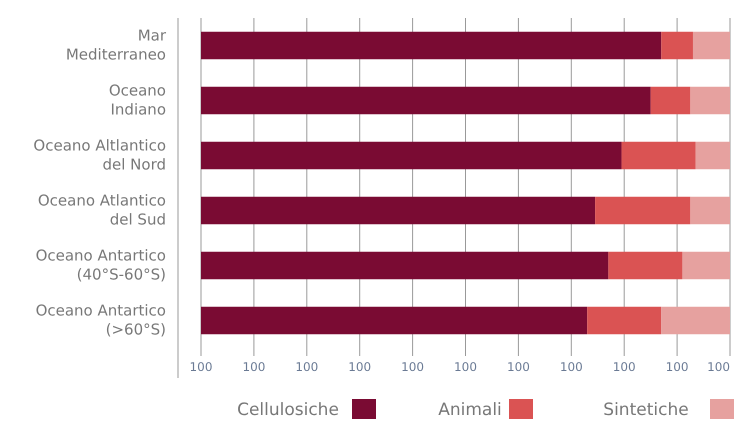 Image resolution: width=744 pixels, height=423 pixels. What do you see at coordinates (137, 100) in the screenshot?
I see `y-tick-label: Oceano Indiano` at bounding box center [137, 100].